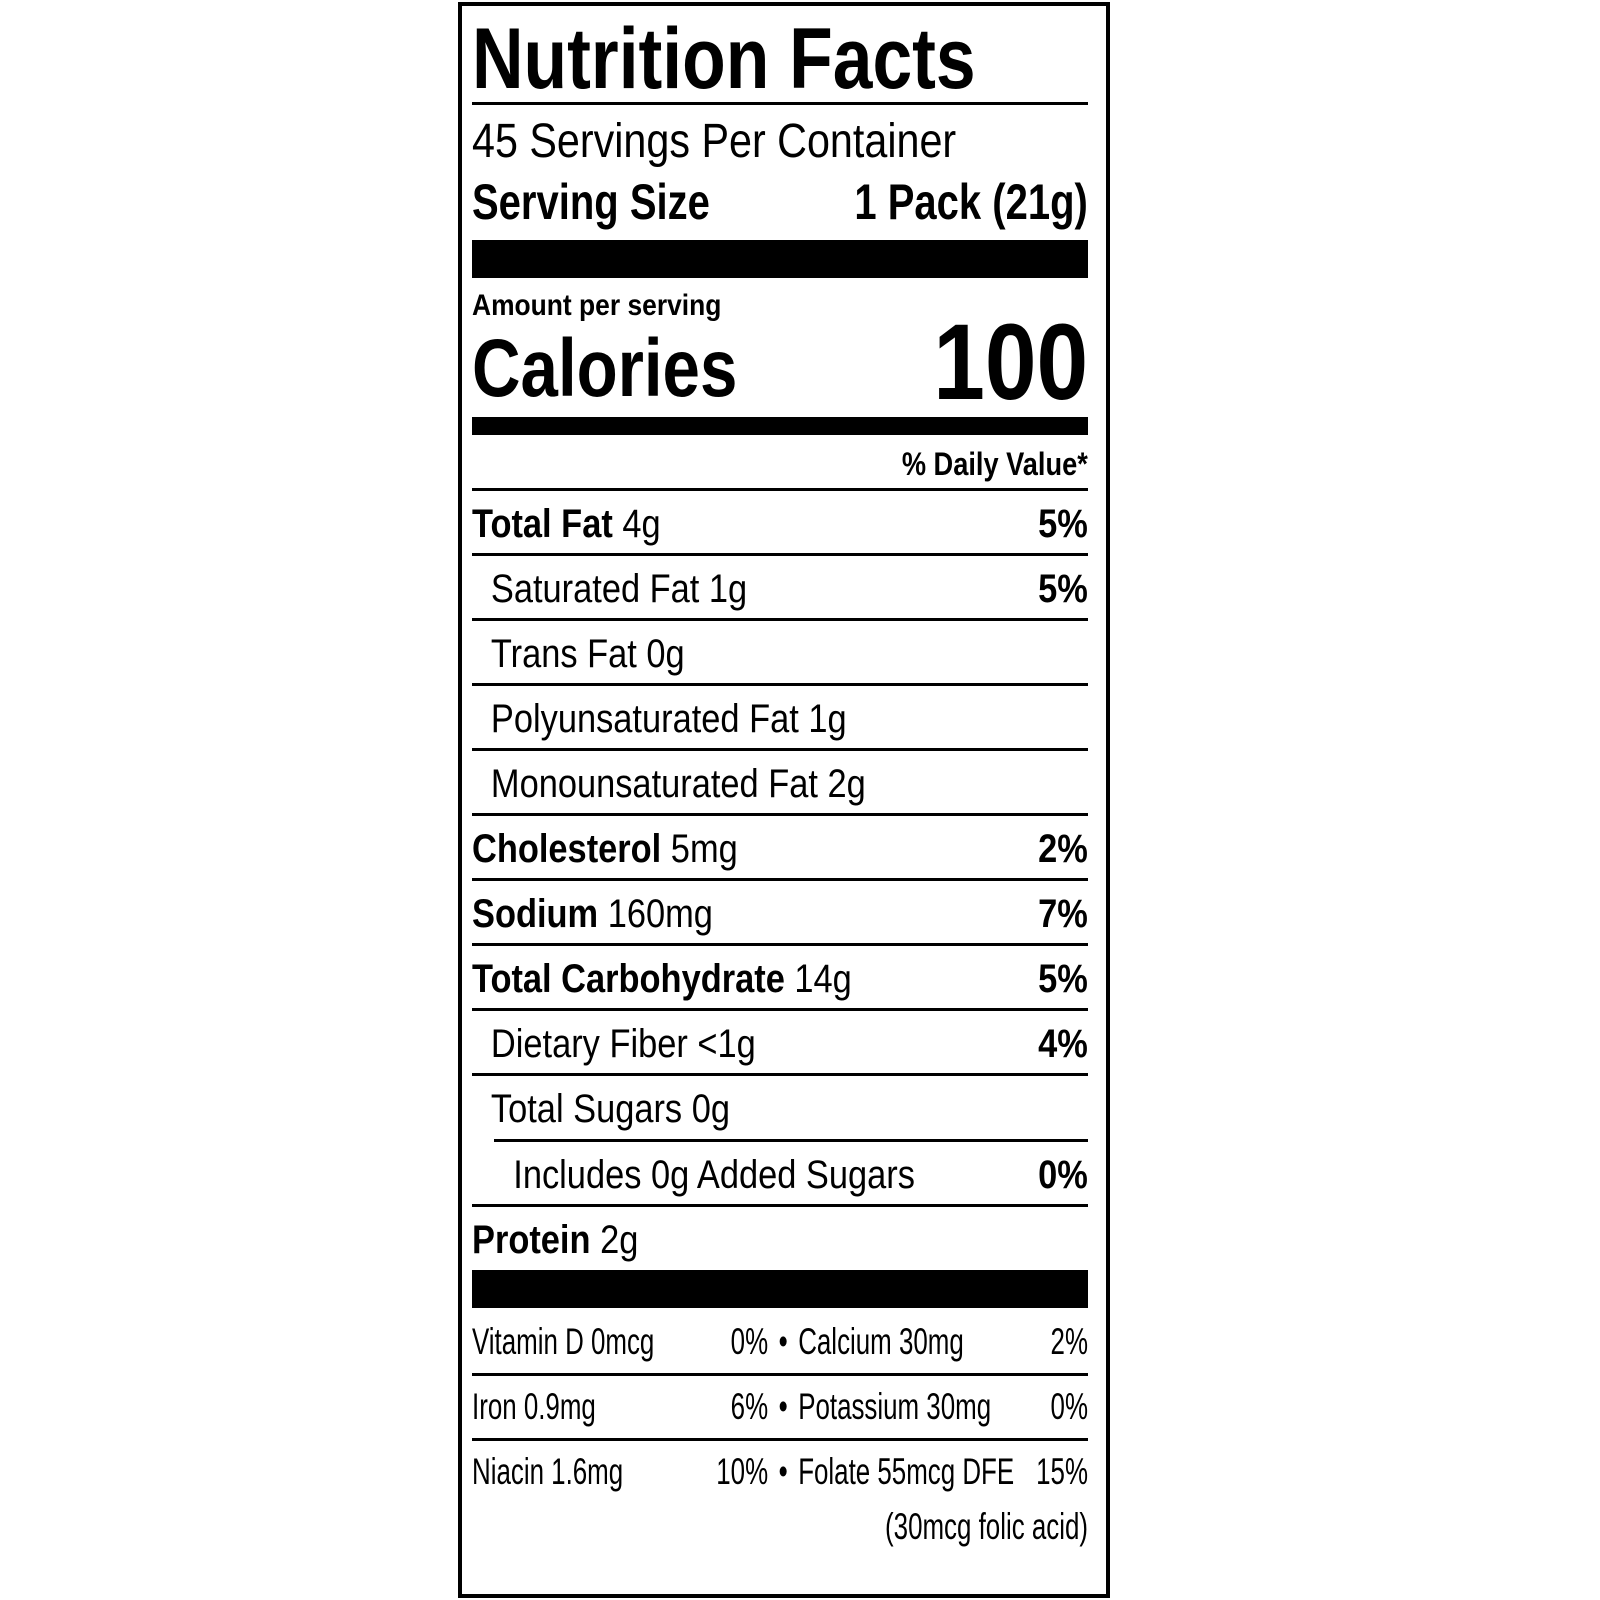  Describe the element at coordinates (780, 426) in the screenshot. I see `medium-divider` at that location.